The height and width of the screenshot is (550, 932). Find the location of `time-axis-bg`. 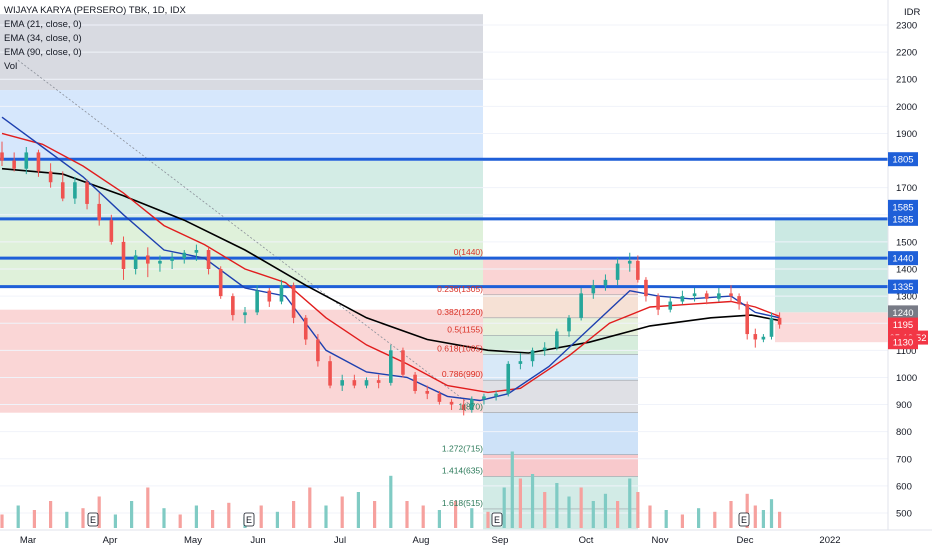

time-axis-bg is located at coordinates (466, 540).